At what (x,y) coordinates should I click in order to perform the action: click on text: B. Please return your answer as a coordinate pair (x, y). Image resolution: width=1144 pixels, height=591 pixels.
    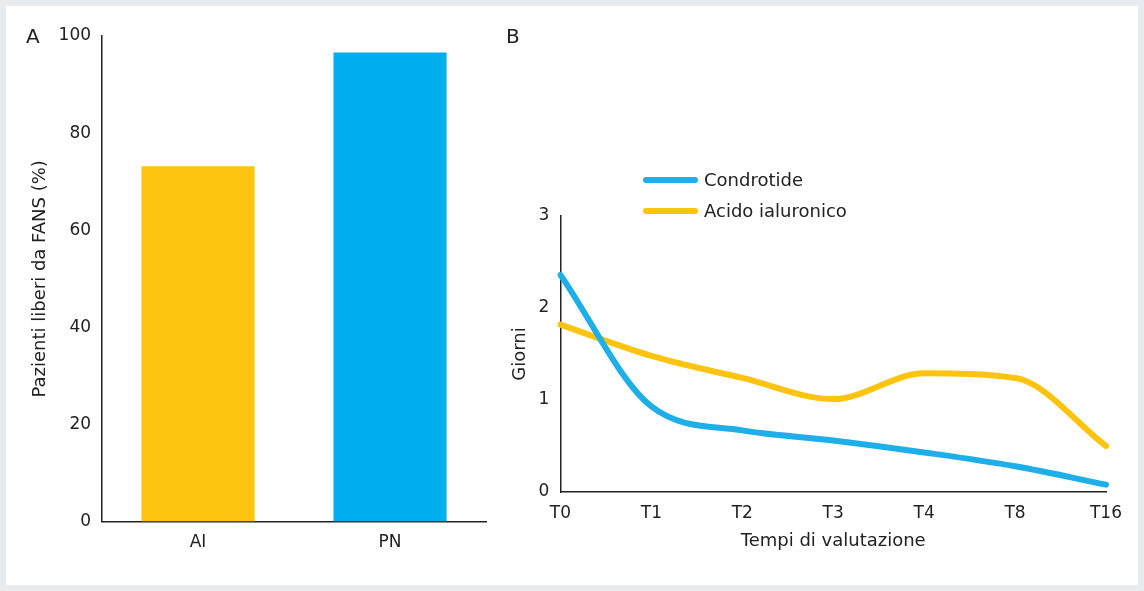
    Looking at the image, I should click on (513, 36).